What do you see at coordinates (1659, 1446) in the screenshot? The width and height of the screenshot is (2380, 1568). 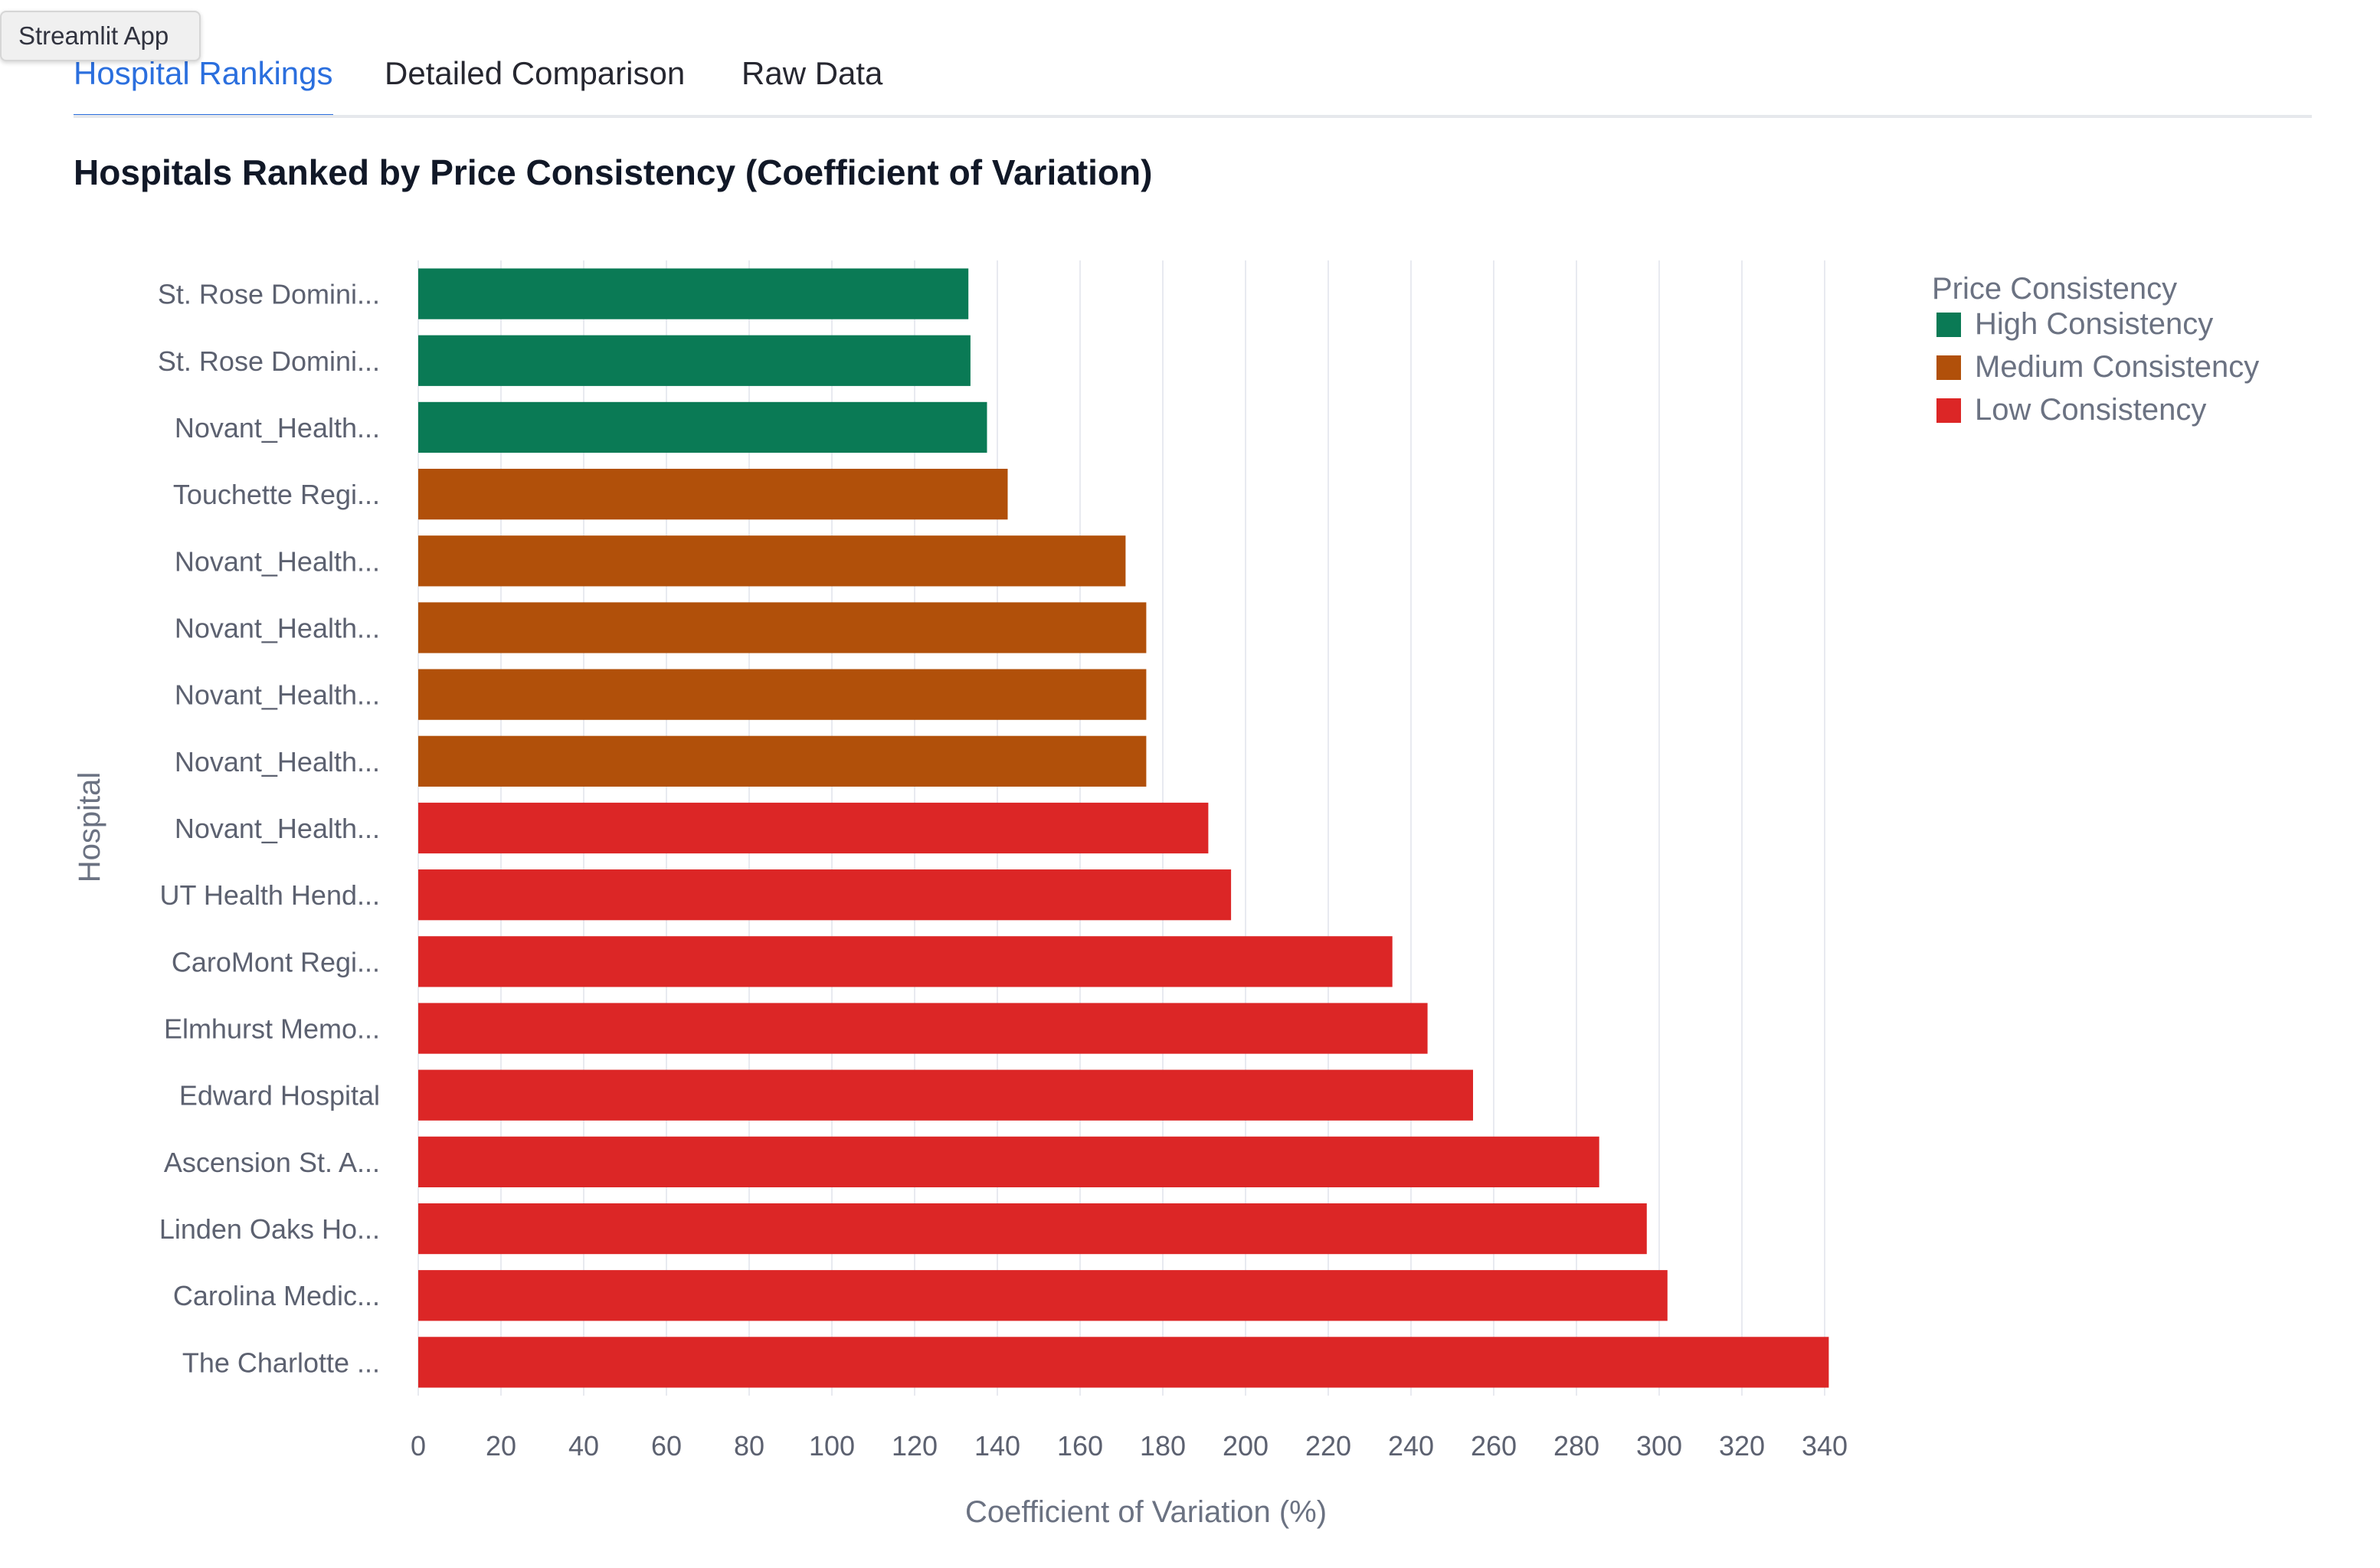 I see `x-tick-label: 300` at bounding box center [1659, 1446].